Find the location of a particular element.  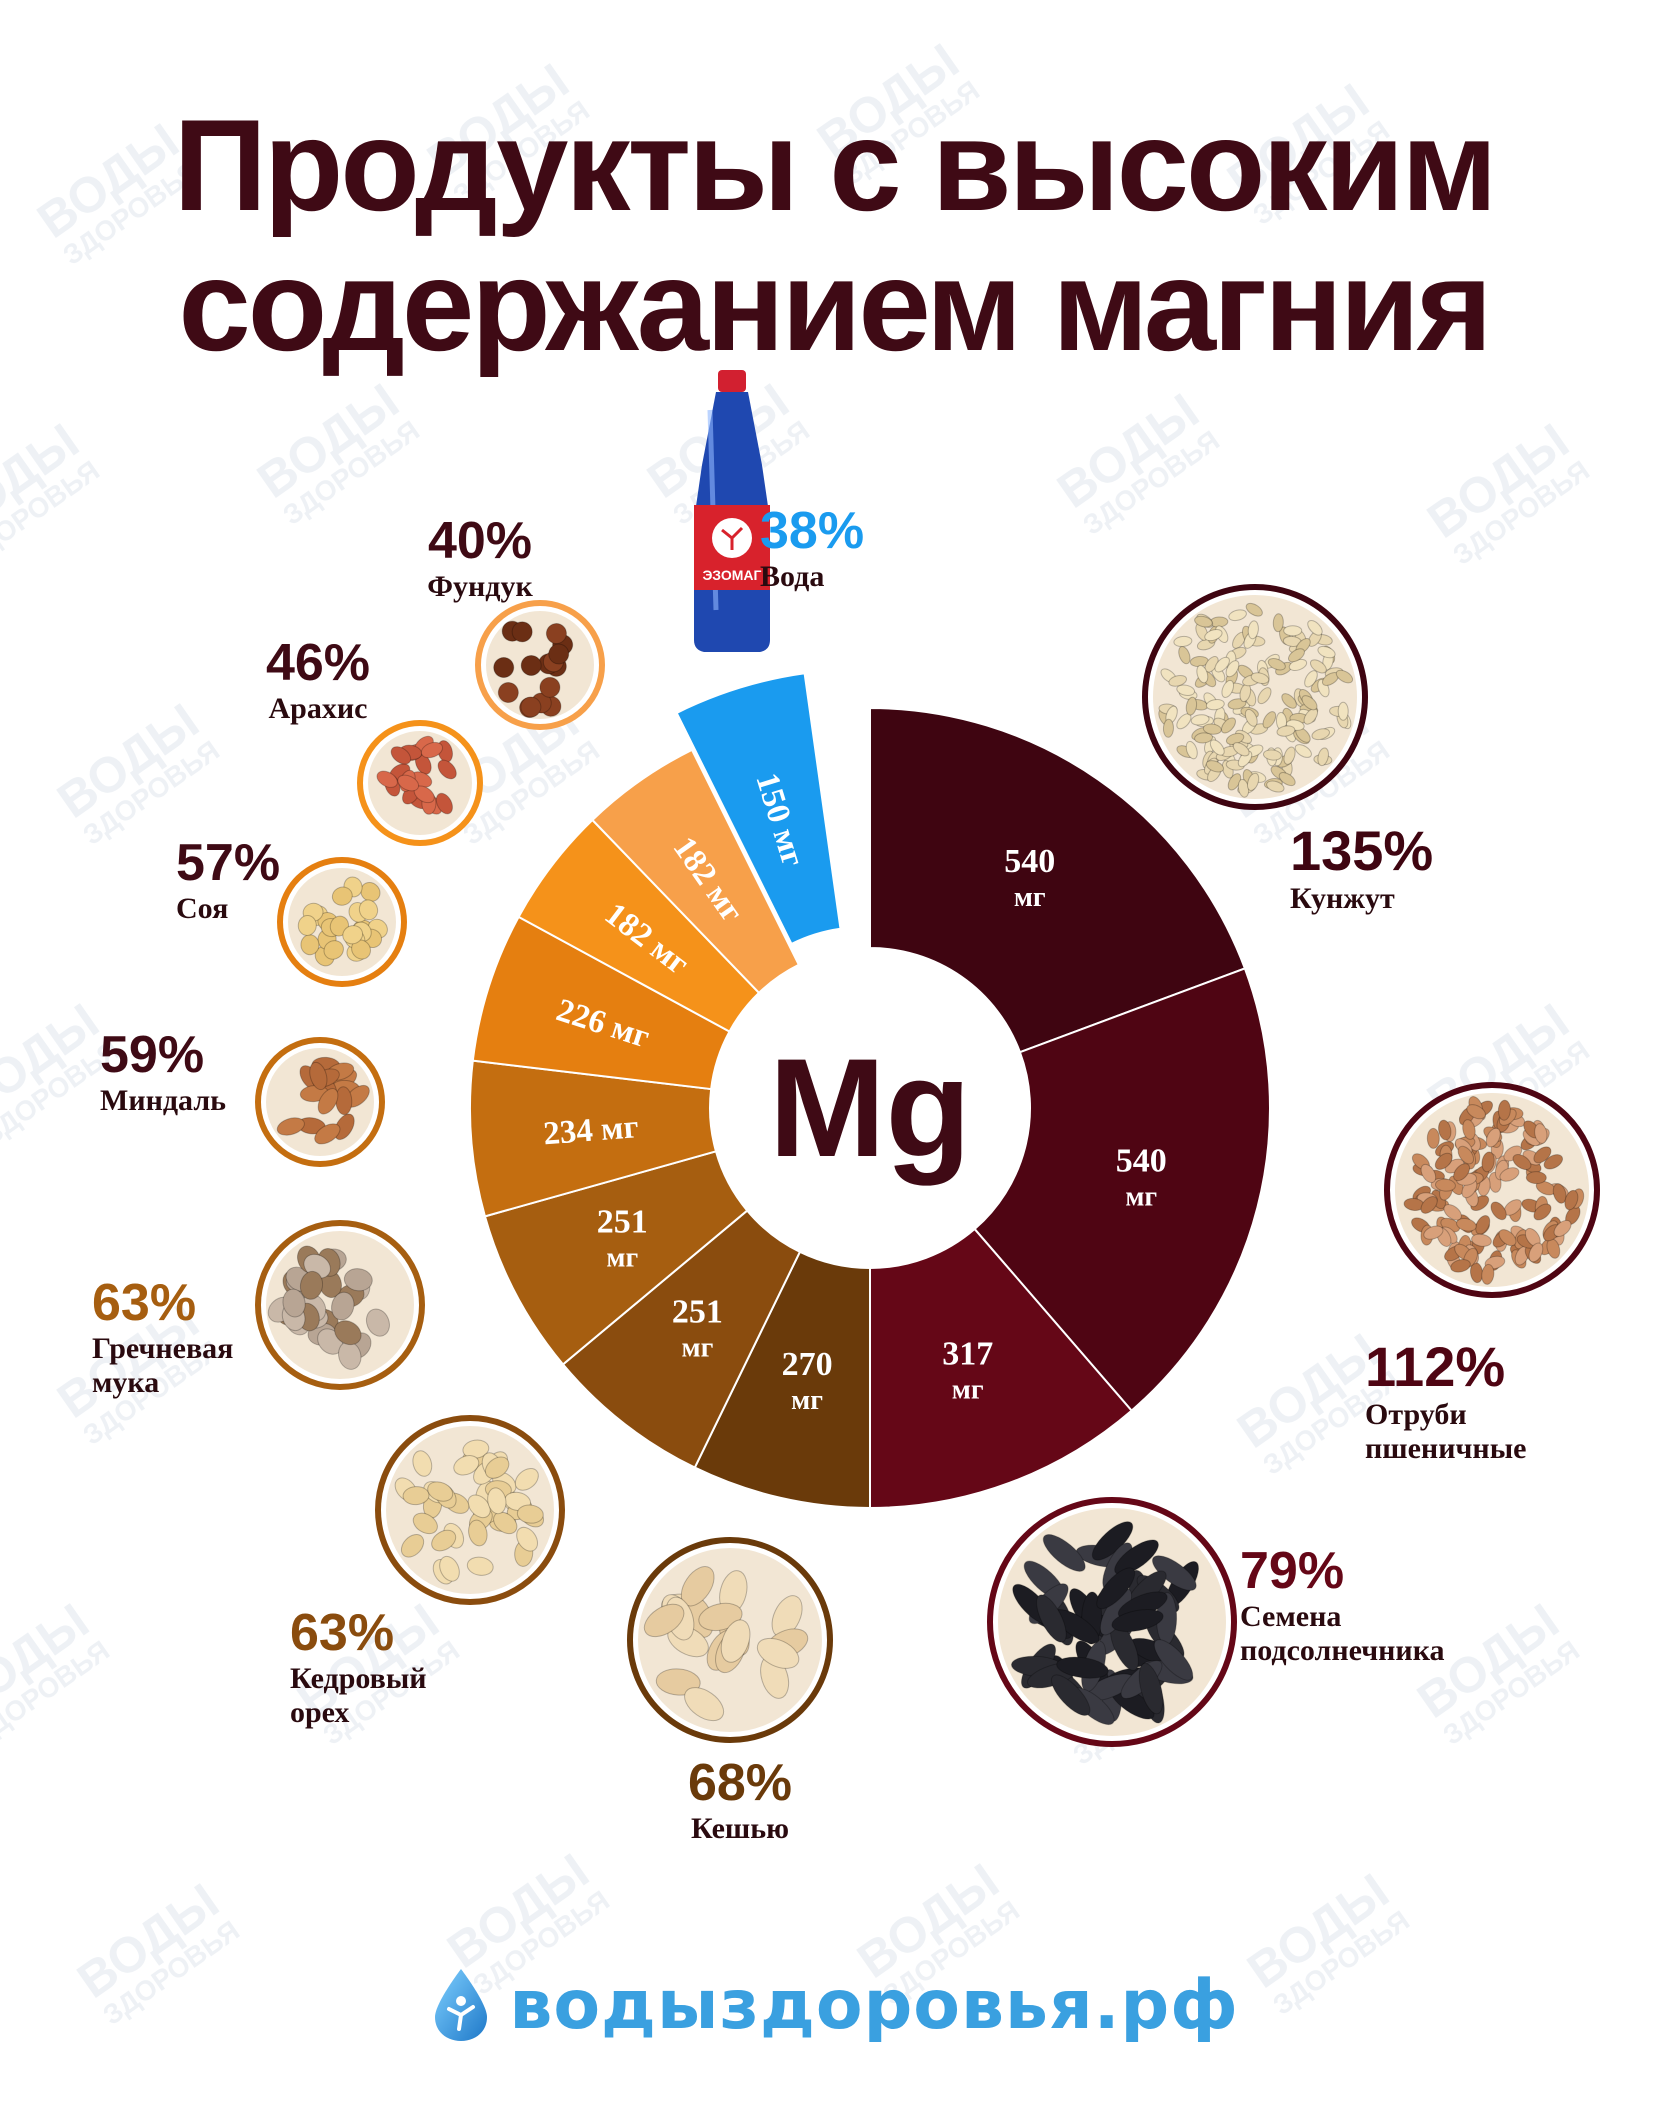

almonds-photo-icon is located at coordinates (320, 1102).